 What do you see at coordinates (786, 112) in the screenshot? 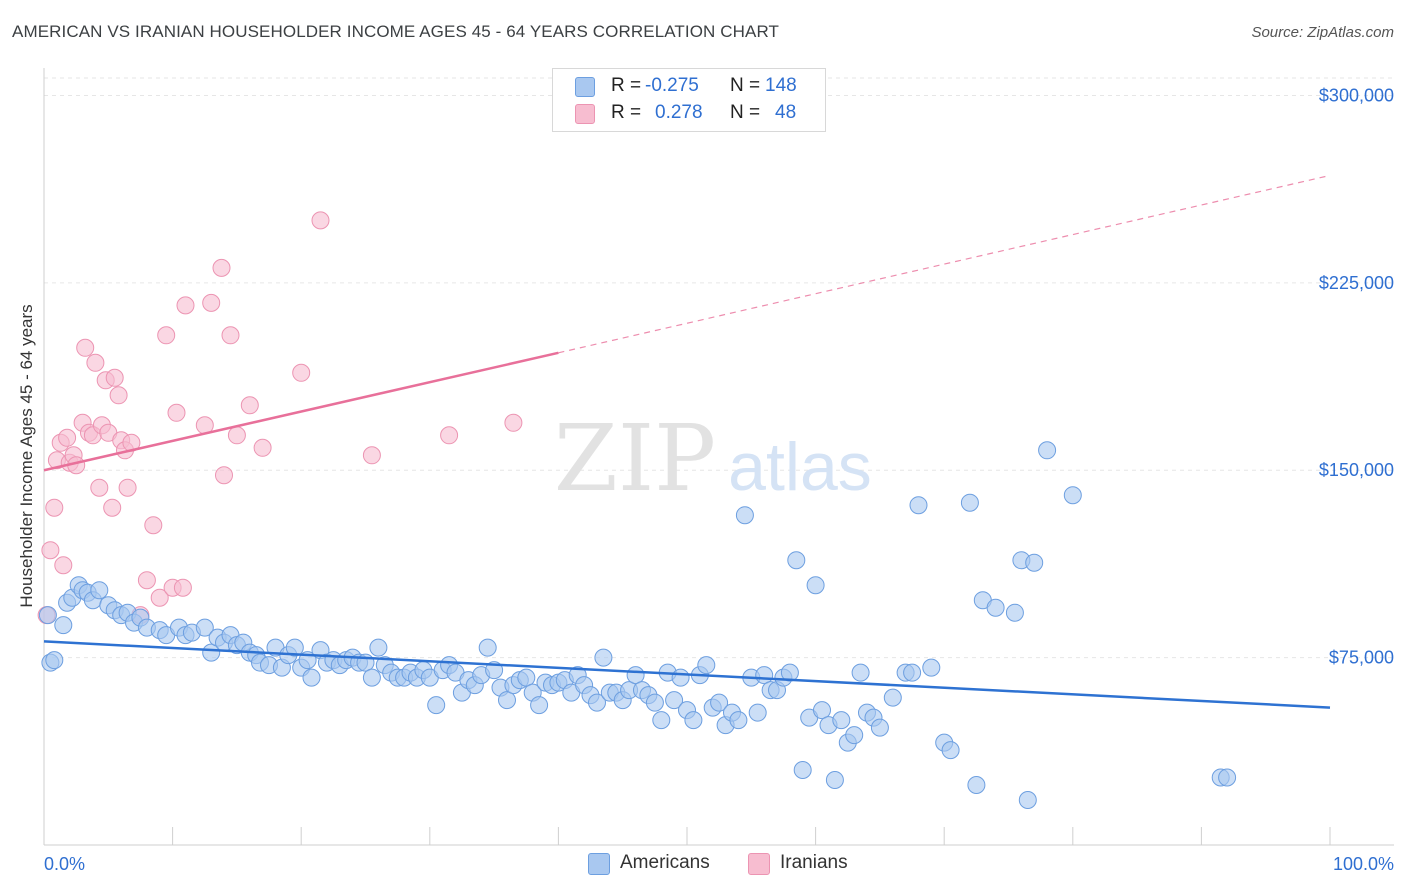
I see `n-value: 48` at bounding box center [786, 112].